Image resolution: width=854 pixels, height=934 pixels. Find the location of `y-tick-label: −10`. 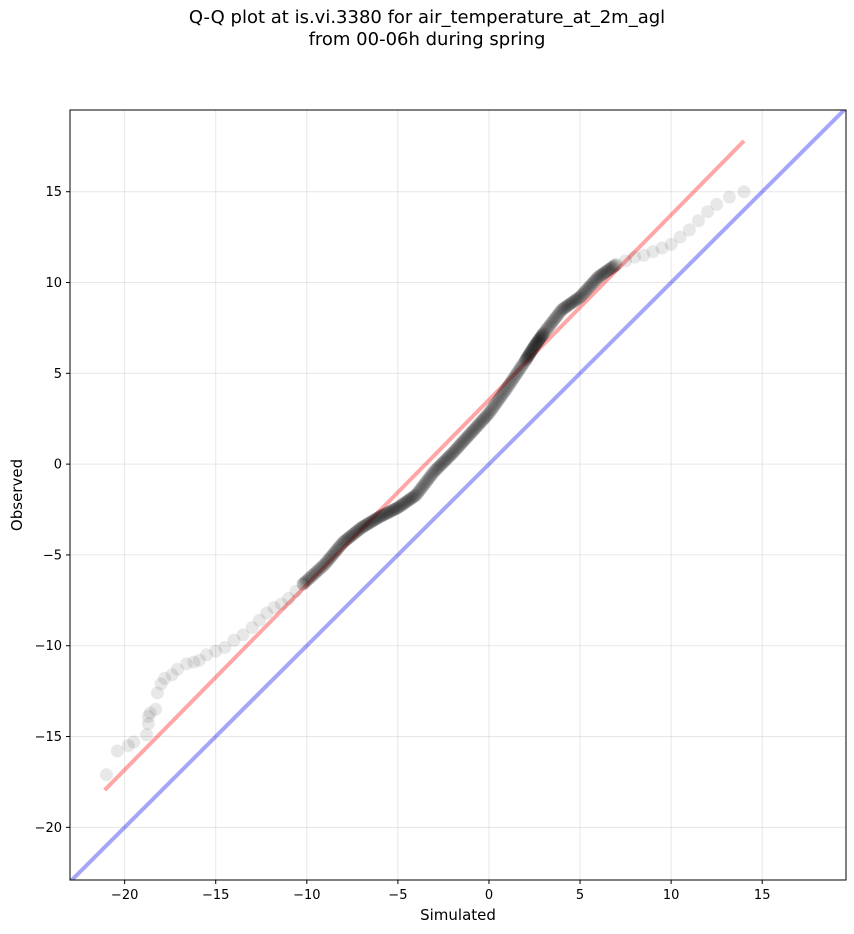

y-tick-label: −10 is located at coordinates (48, 646).